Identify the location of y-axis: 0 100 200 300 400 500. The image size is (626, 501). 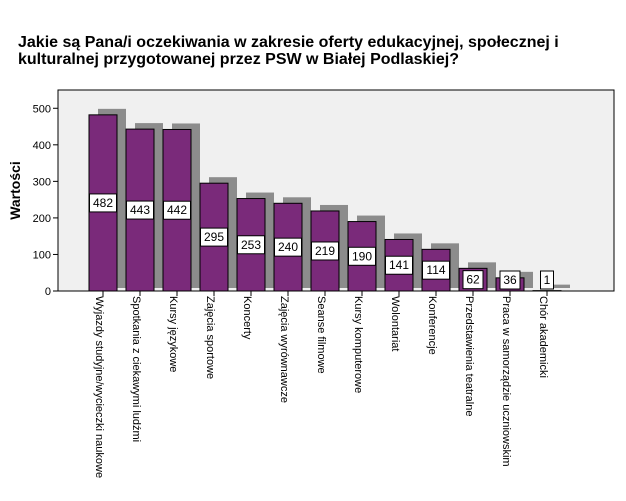
(46, 194).